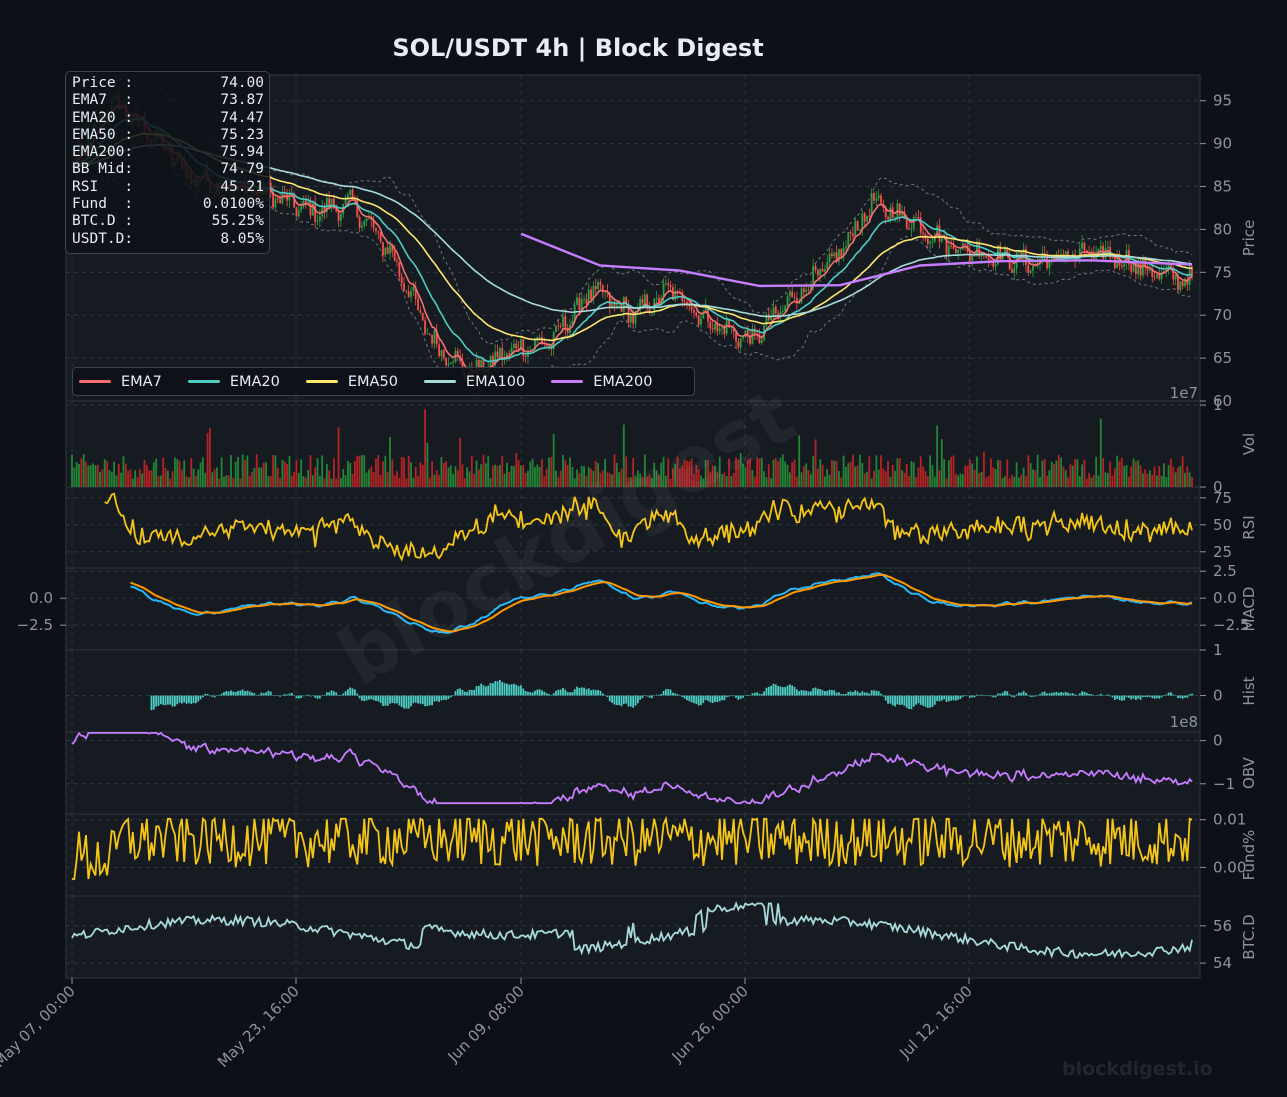  Describe the element at coordinates (168, 204) in the screenshot. I see `info-row: Fund : 0.0100%` at that location.